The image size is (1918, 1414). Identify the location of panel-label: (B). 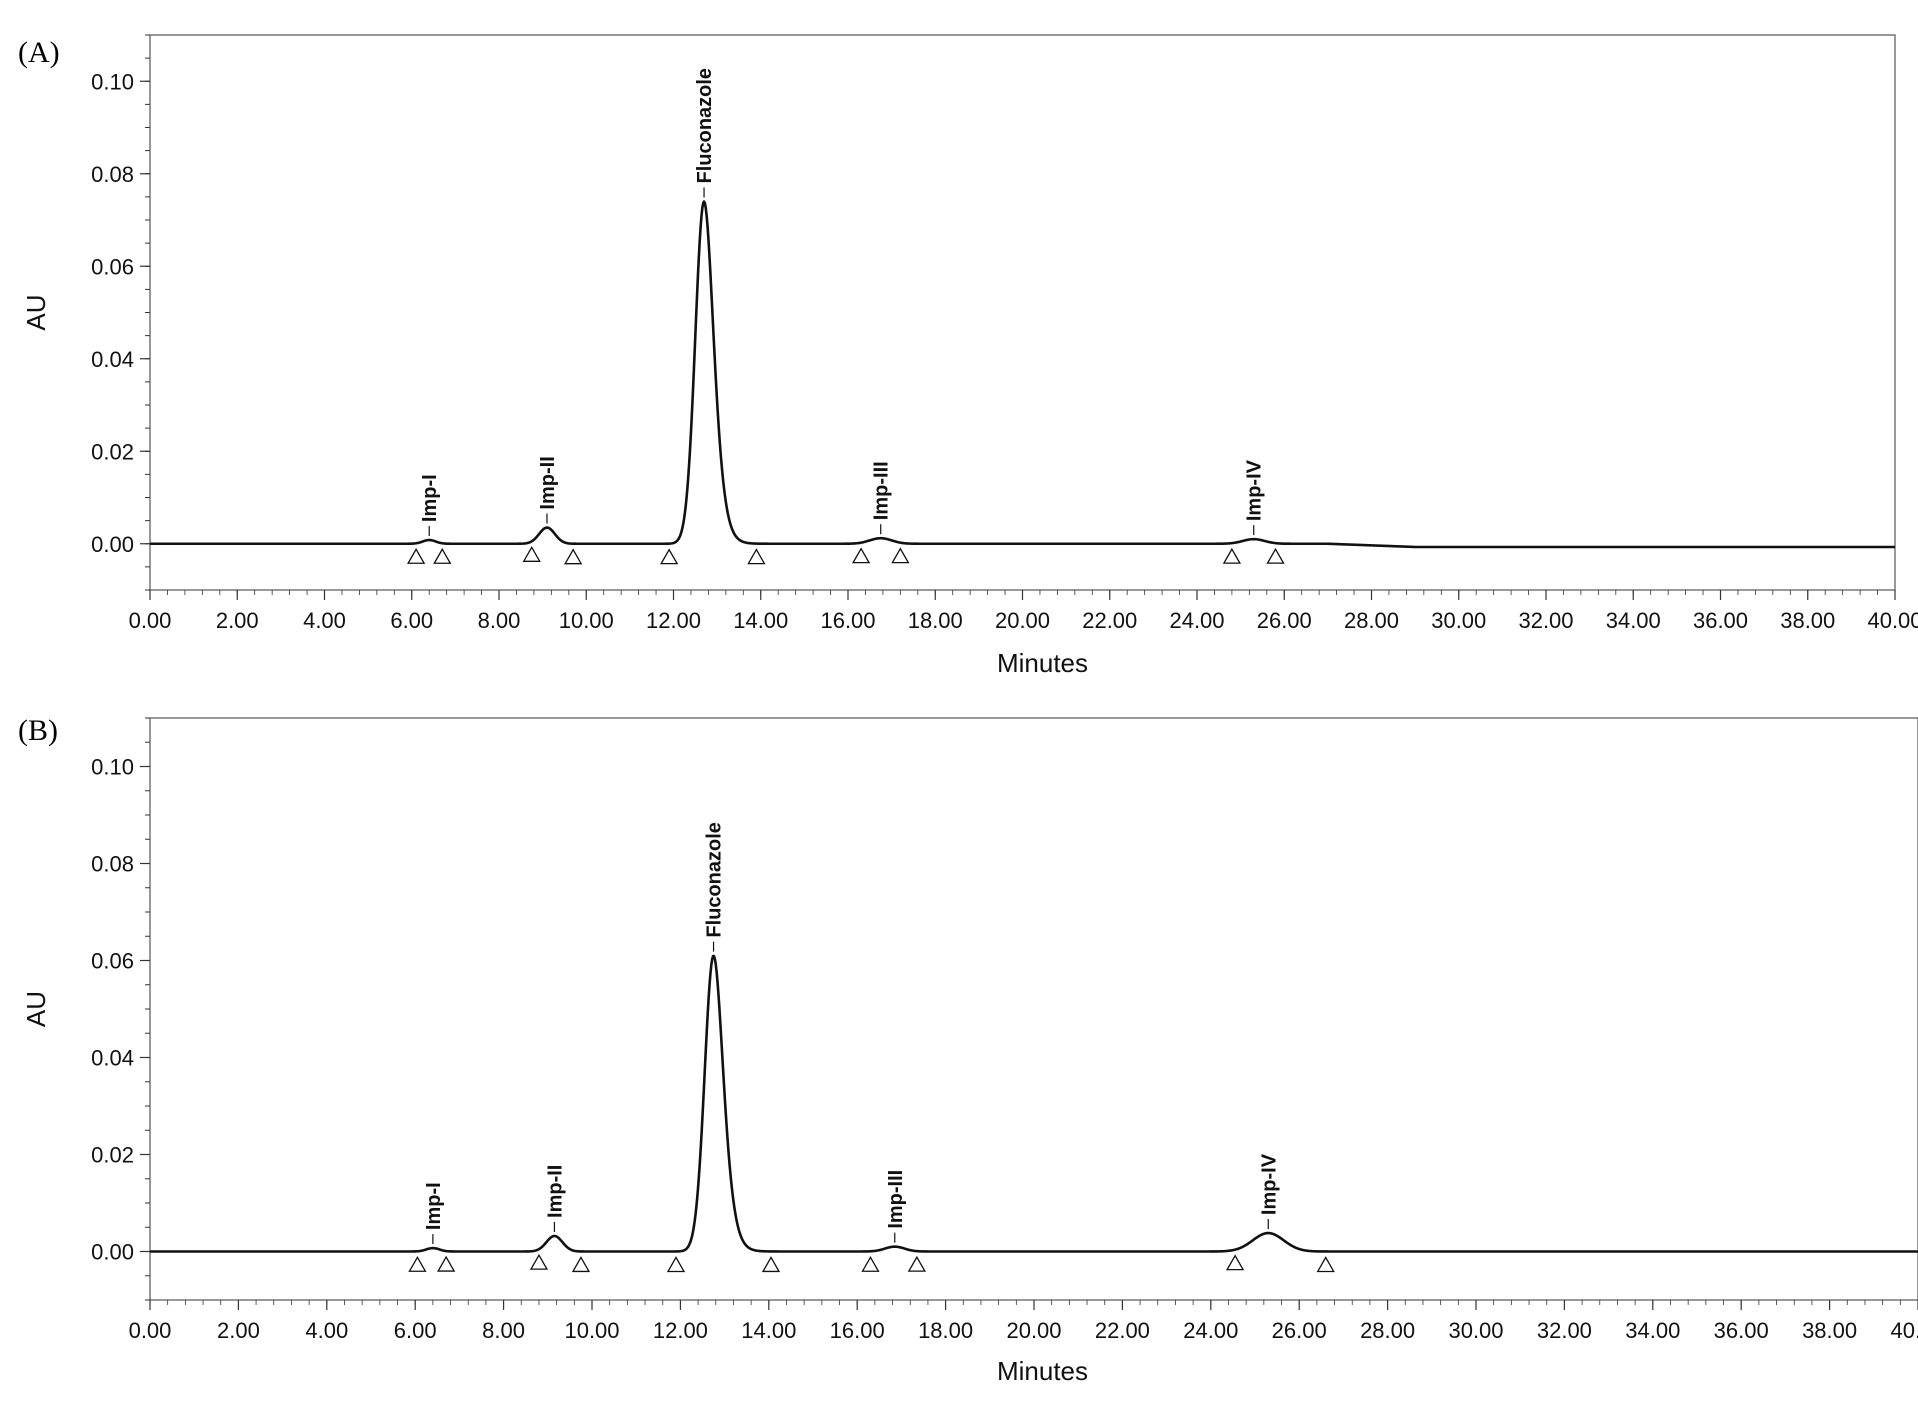
(38, 730).